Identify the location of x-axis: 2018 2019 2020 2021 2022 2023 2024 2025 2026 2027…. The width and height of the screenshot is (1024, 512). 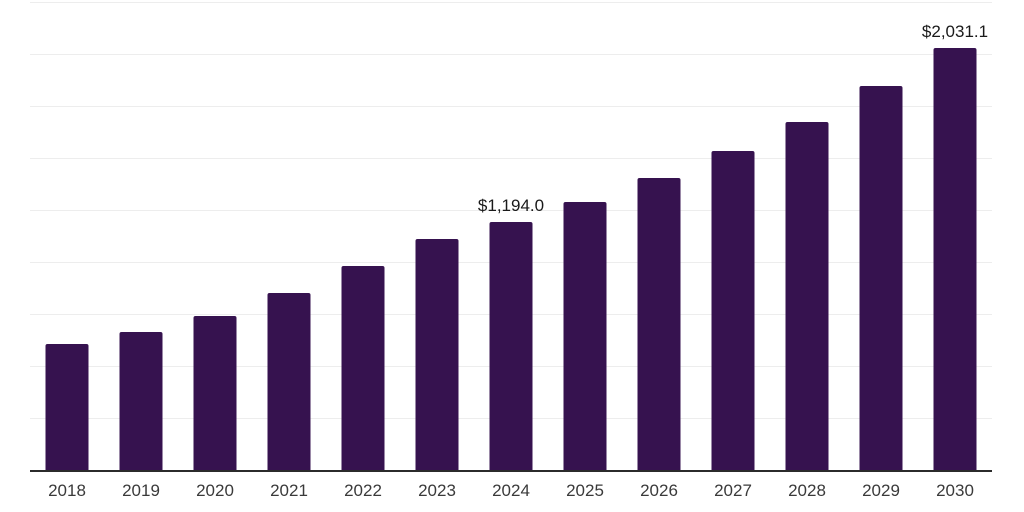
(511, 491).